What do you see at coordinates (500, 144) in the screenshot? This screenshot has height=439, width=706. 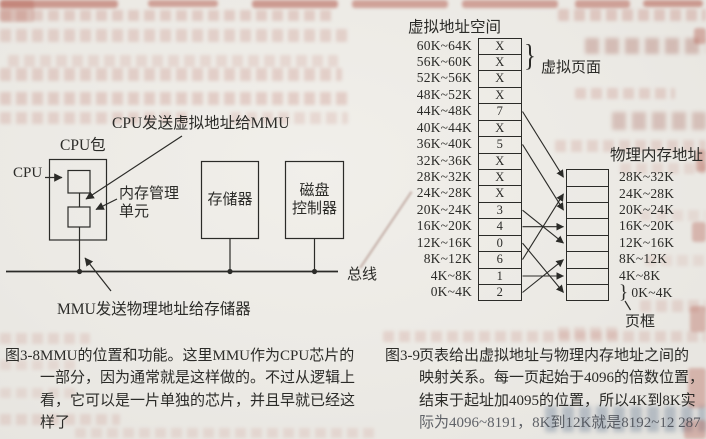 I see `virtual-page-cell: 5` at bounding box center [500, 144].